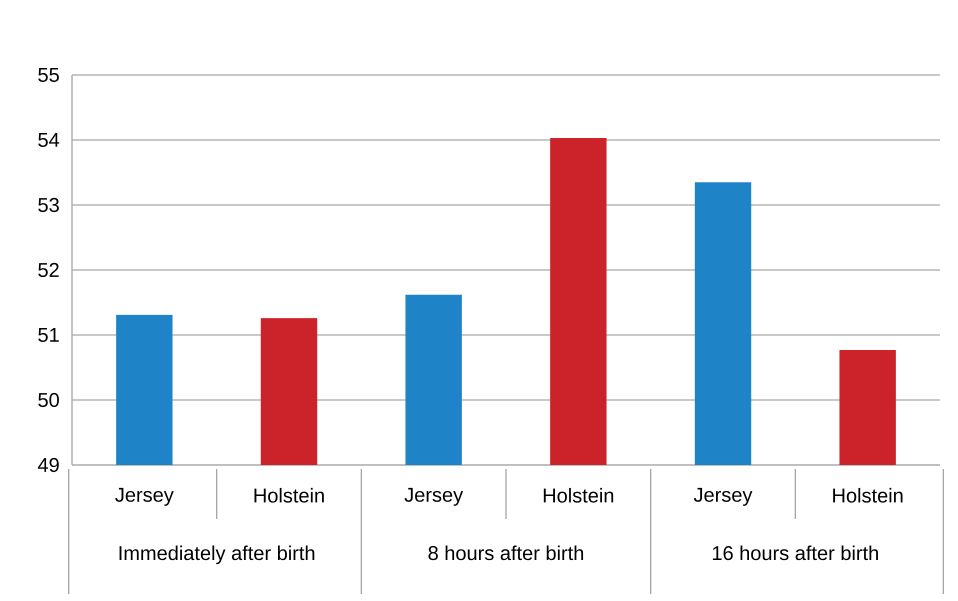 Image resolution: width=958 pixels, height=601 pixels. Describe the element at coordinates (48, 75) in the screenshot. I see `y-tick-label: 55` at that location.